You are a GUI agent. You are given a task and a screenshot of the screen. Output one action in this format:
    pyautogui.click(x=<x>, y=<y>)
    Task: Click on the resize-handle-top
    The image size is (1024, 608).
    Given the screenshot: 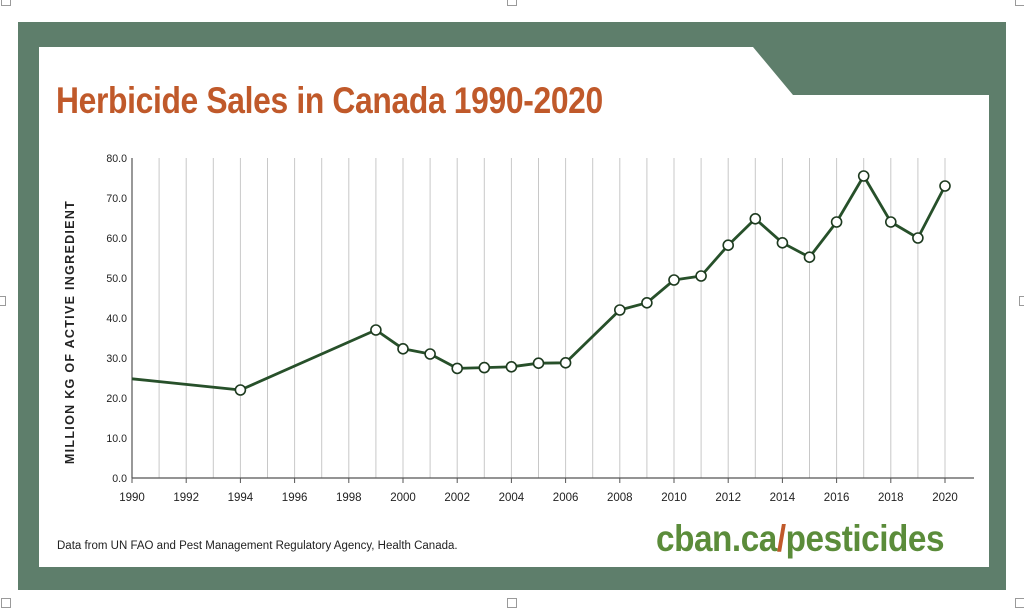 What is the action you would take?
    pyautogui.click(x=512, y=3)
    